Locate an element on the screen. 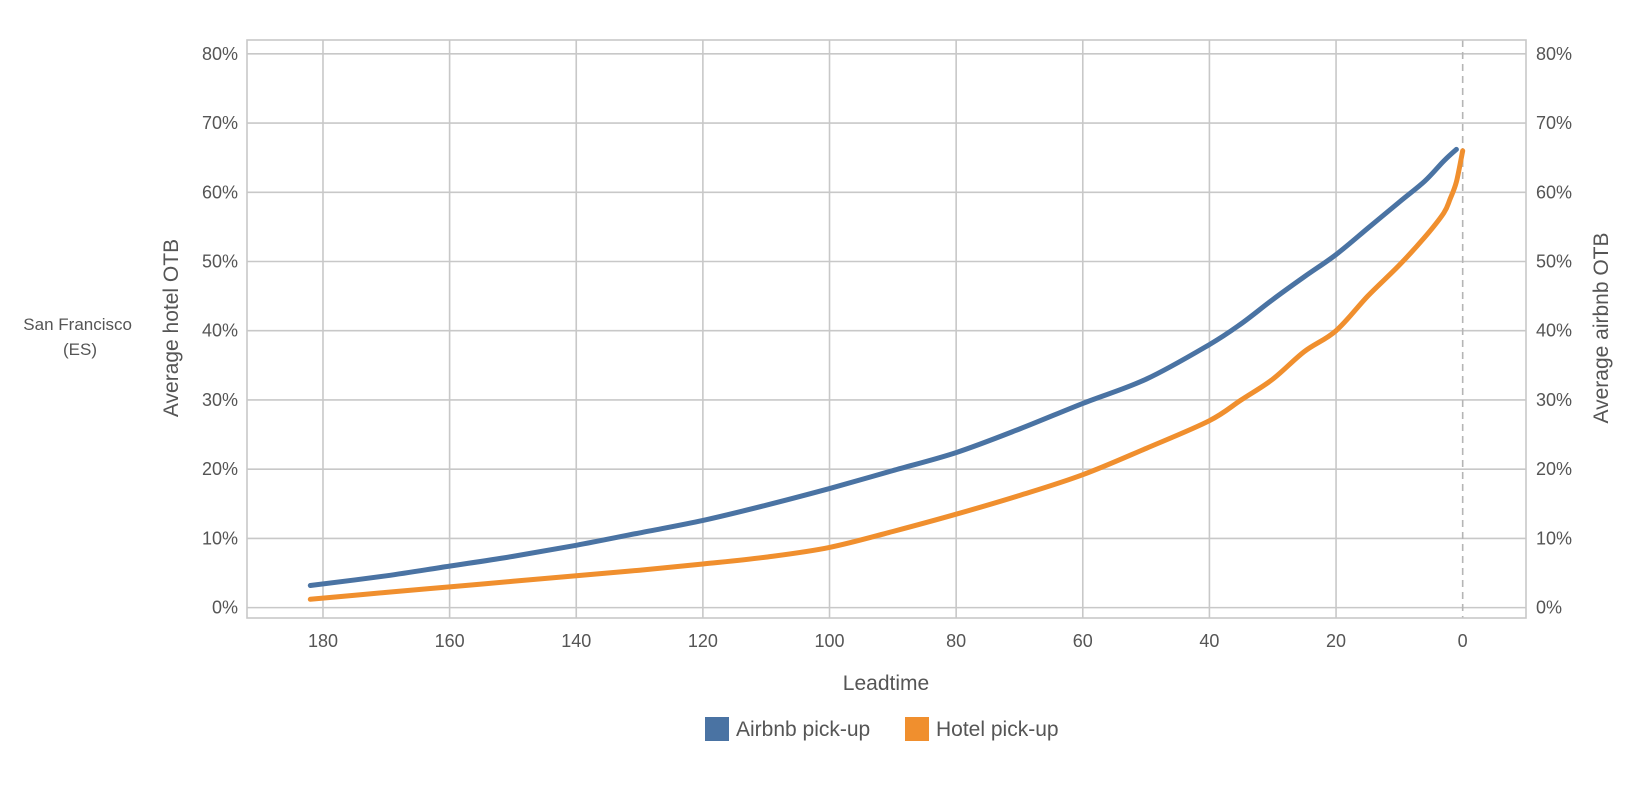 This screenshot has width=1627, height=800. y-tick-label-left: 40% is located at coordinates (220, 331).